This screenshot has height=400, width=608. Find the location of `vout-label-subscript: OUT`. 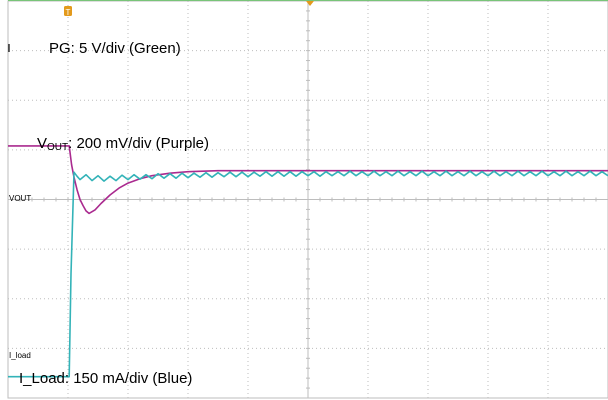

vout-label-subscript: OUT is located at coordinates (58, 147).